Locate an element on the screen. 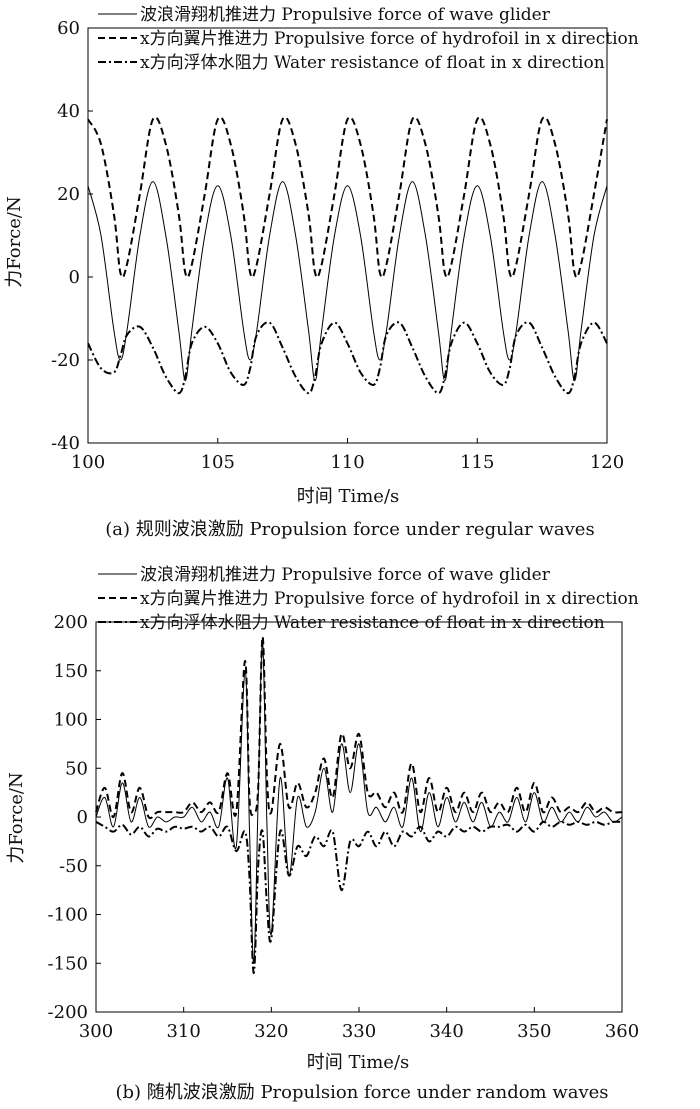 This screenshot has width=700, height=1109. panel-b-series-dashed-line is located at coordinates (359, 727).